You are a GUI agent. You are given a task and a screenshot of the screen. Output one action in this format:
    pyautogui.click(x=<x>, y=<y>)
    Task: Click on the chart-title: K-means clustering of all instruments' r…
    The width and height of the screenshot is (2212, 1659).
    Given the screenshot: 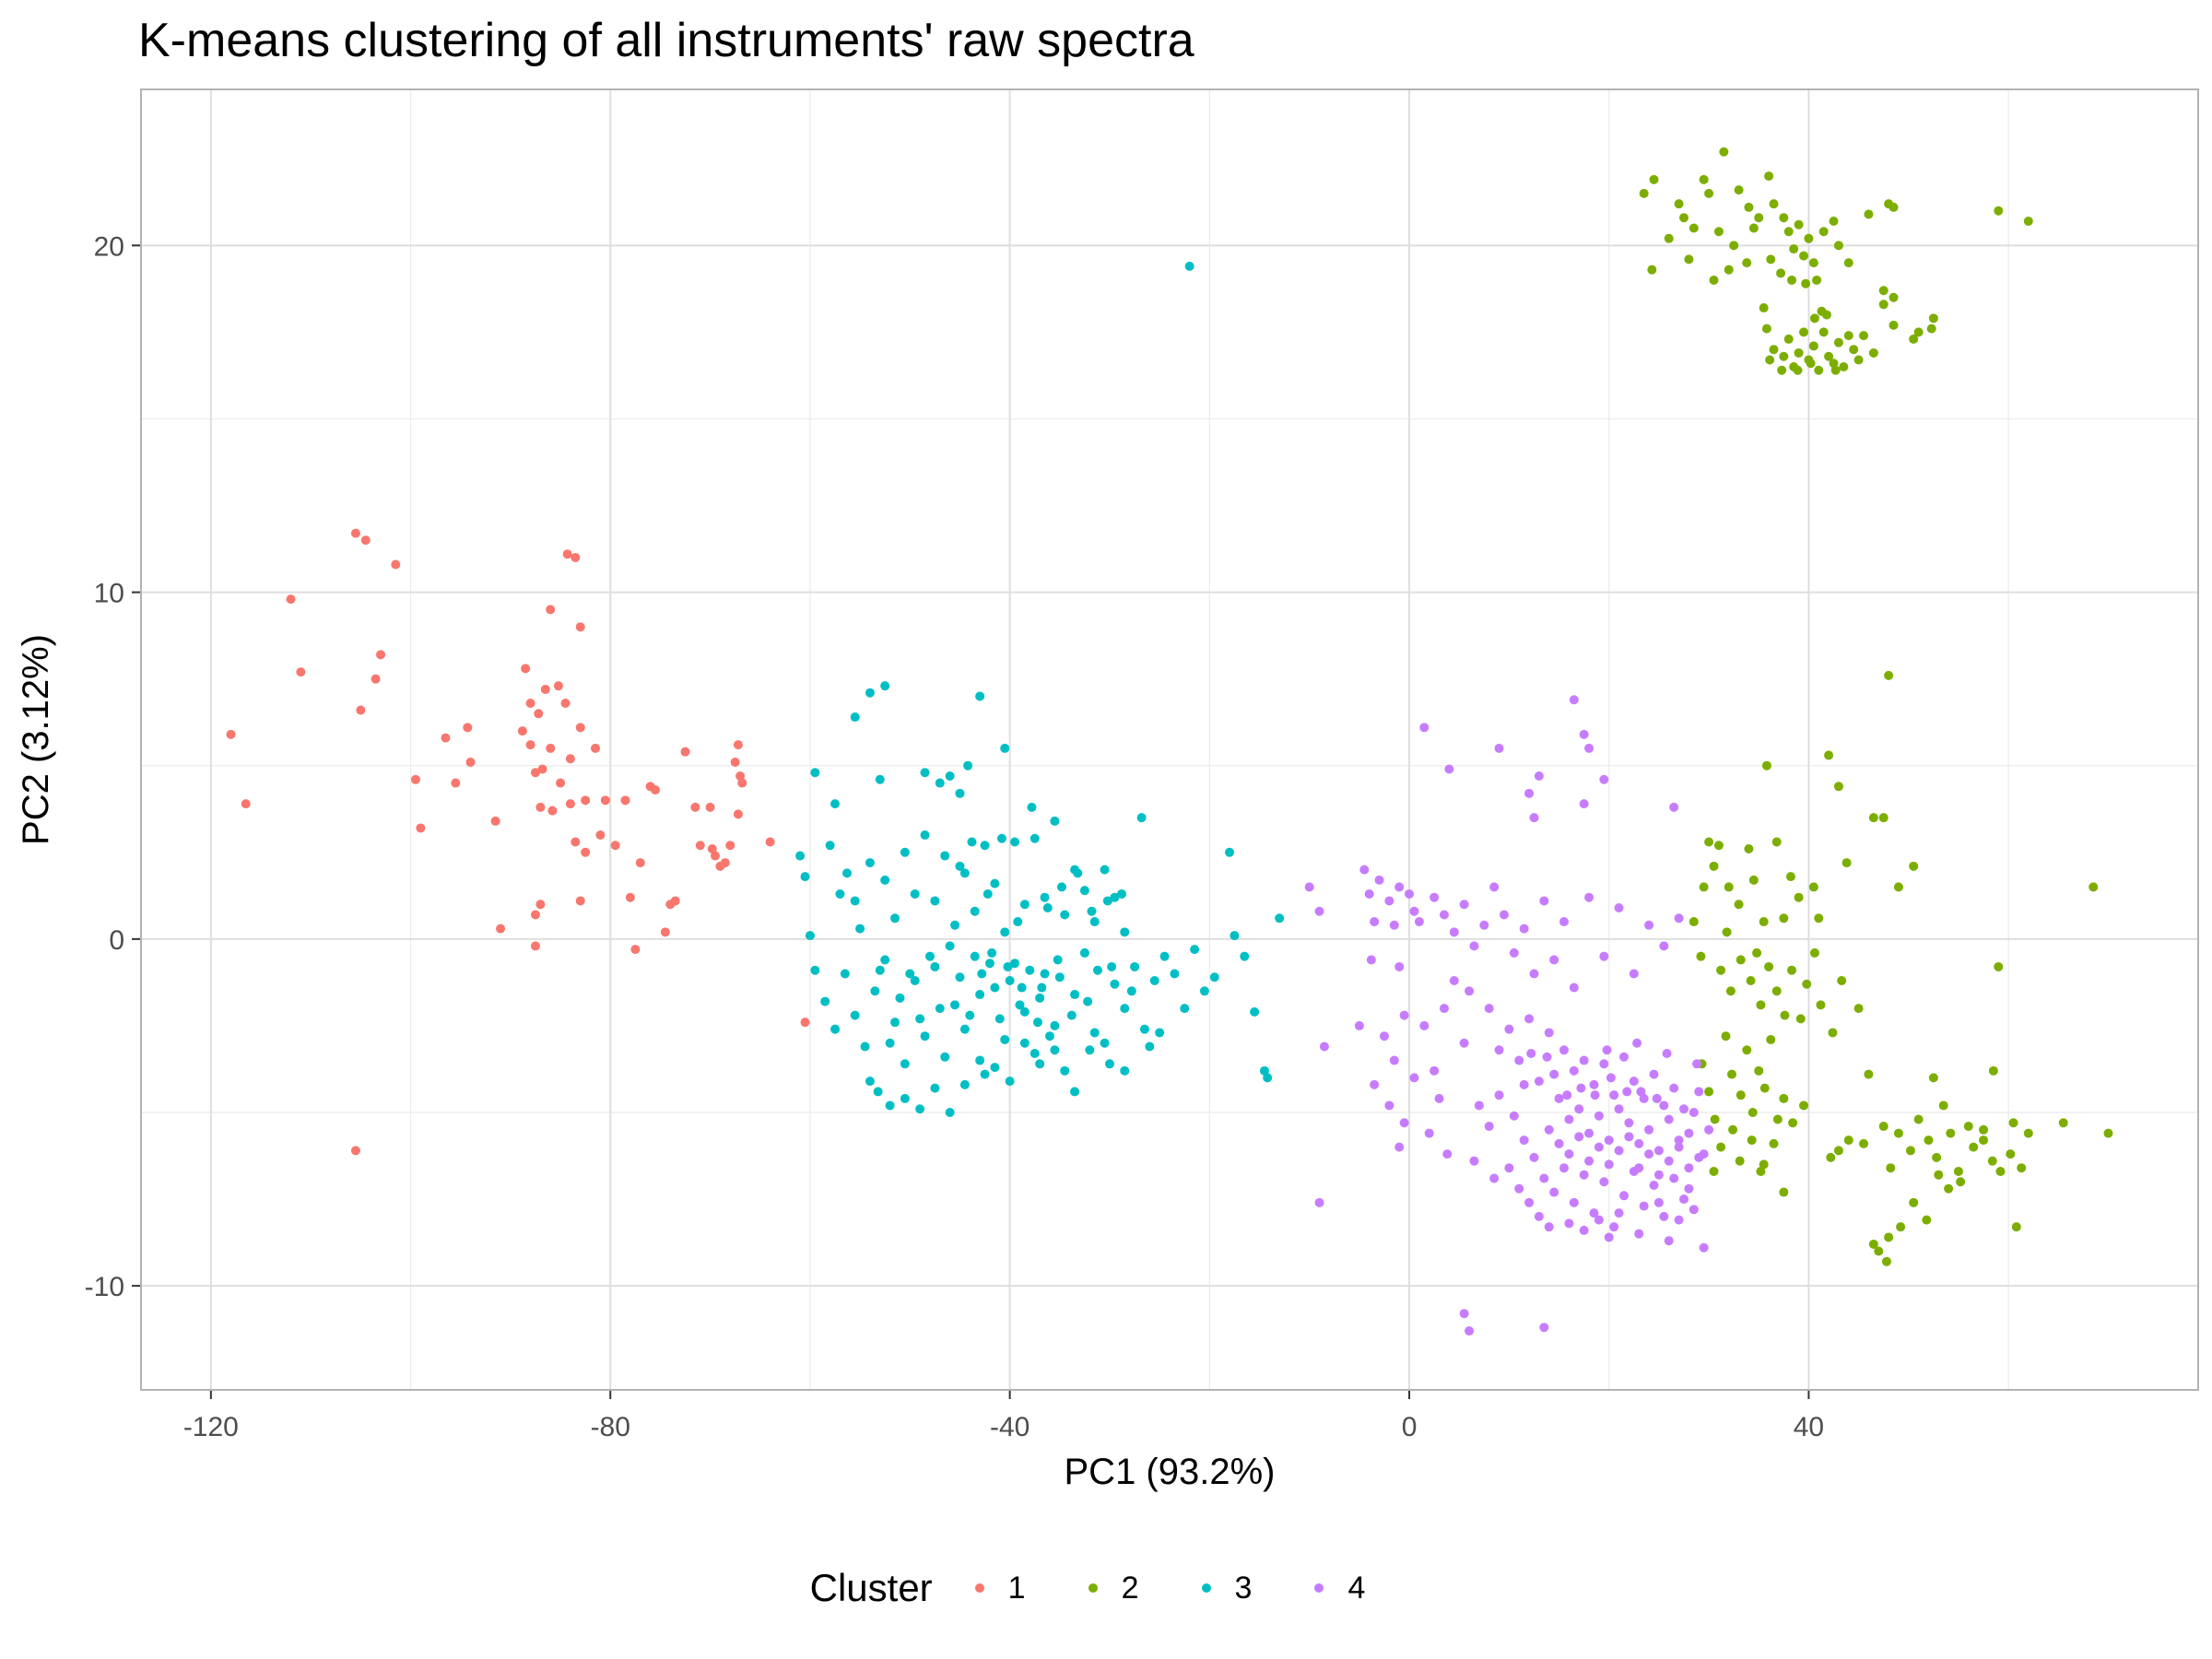 What is the action you would take?
    pyautogui.click(x=666, y=40)
    